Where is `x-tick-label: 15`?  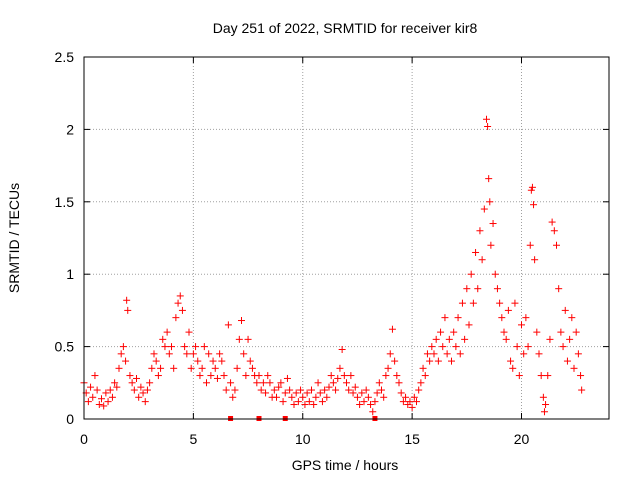
x-tick-label: 15 is located at coordinates (412, 439).